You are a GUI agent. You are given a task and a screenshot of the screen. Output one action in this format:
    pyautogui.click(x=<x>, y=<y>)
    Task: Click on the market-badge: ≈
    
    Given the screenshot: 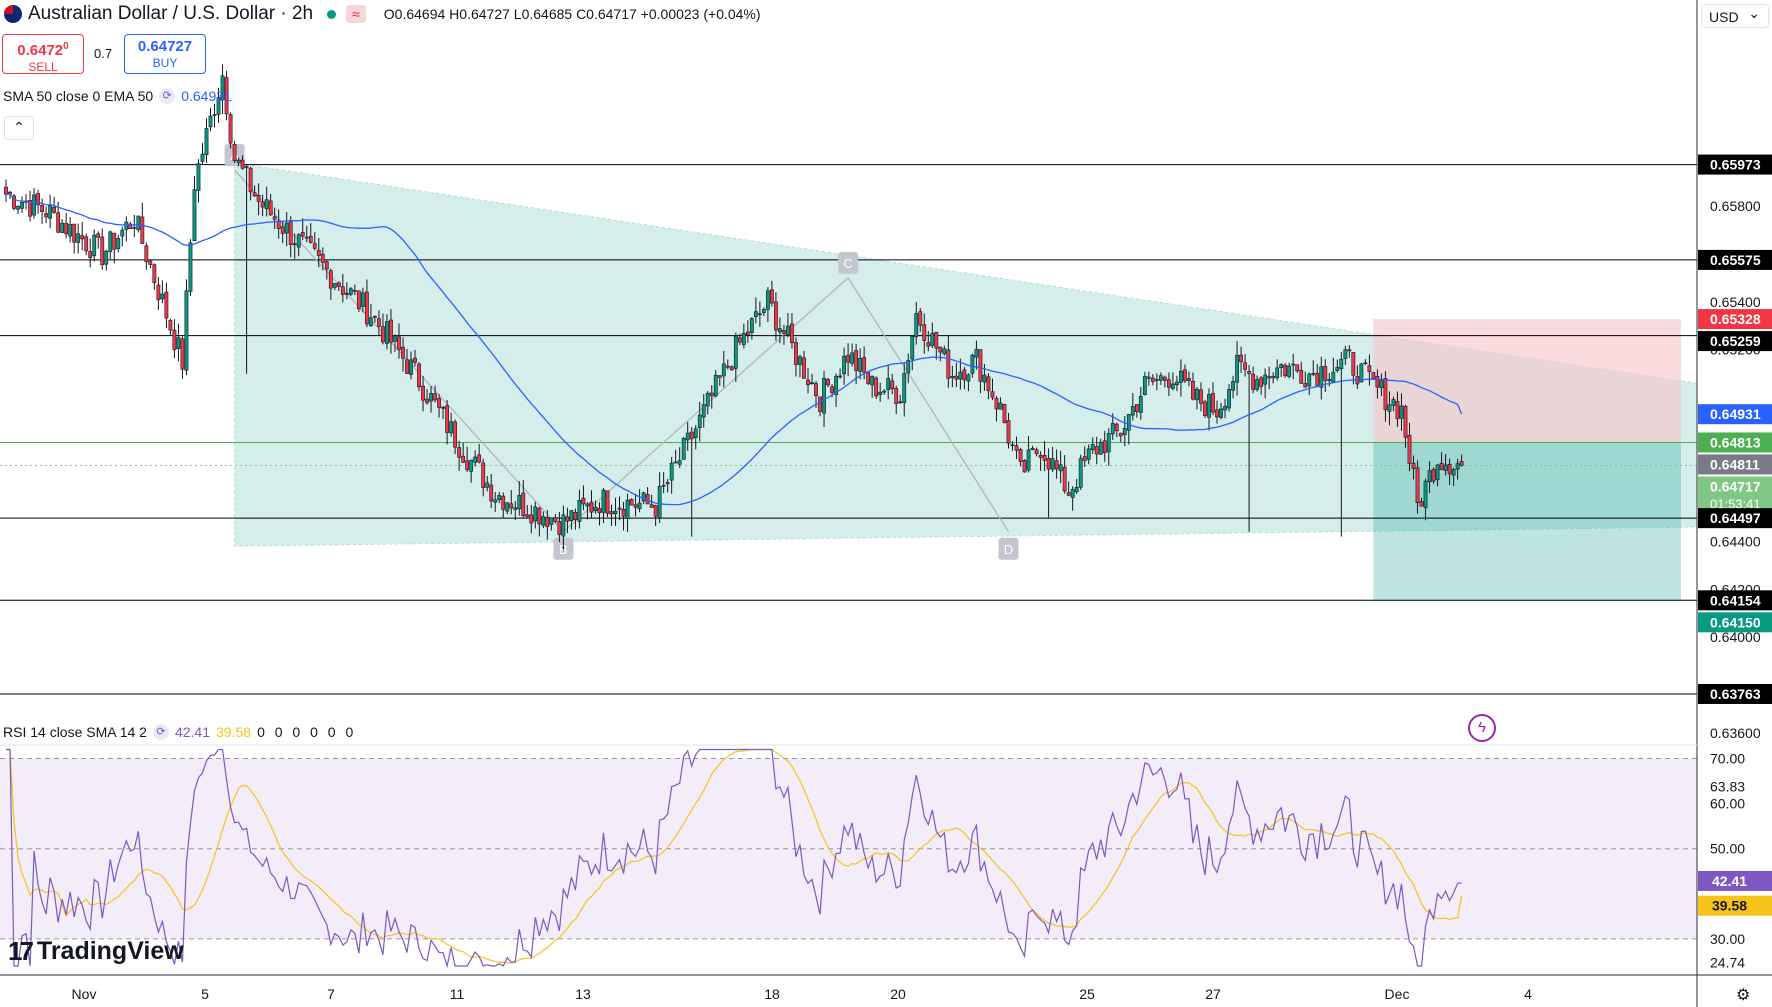 What is the action you would take?
    pyautogui.click(x=356, y=14)
    